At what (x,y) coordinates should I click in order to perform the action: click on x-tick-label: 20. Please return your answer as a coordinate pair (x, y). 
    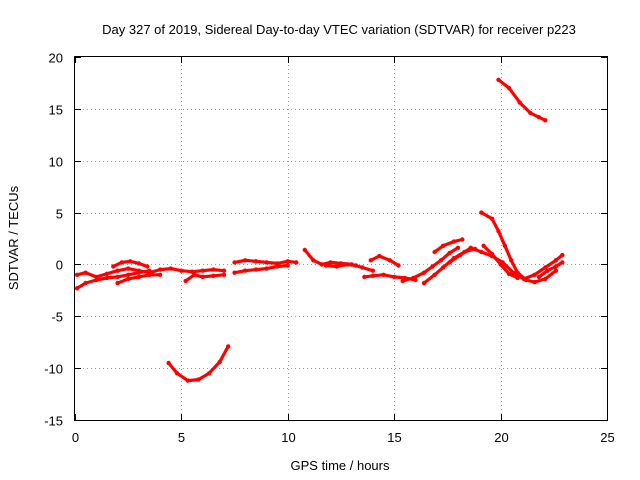
    Looking at the image, I should click on (501, 437).